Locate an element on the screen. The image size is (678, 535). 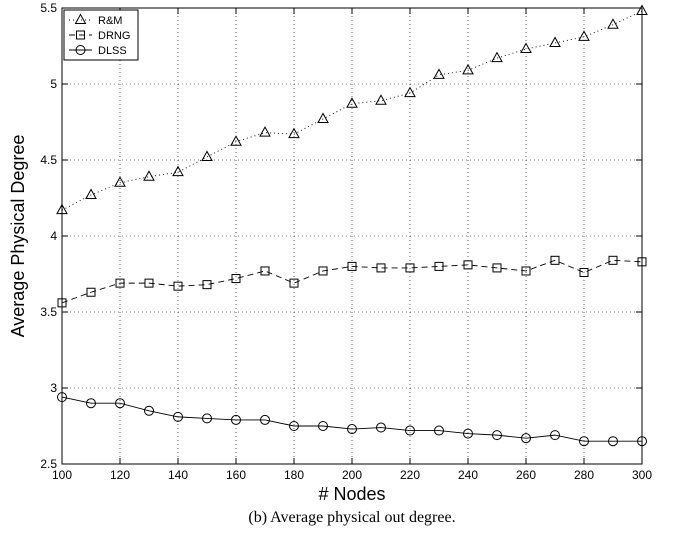
x-tick-label: 180 is located at coordinates (294, 475).